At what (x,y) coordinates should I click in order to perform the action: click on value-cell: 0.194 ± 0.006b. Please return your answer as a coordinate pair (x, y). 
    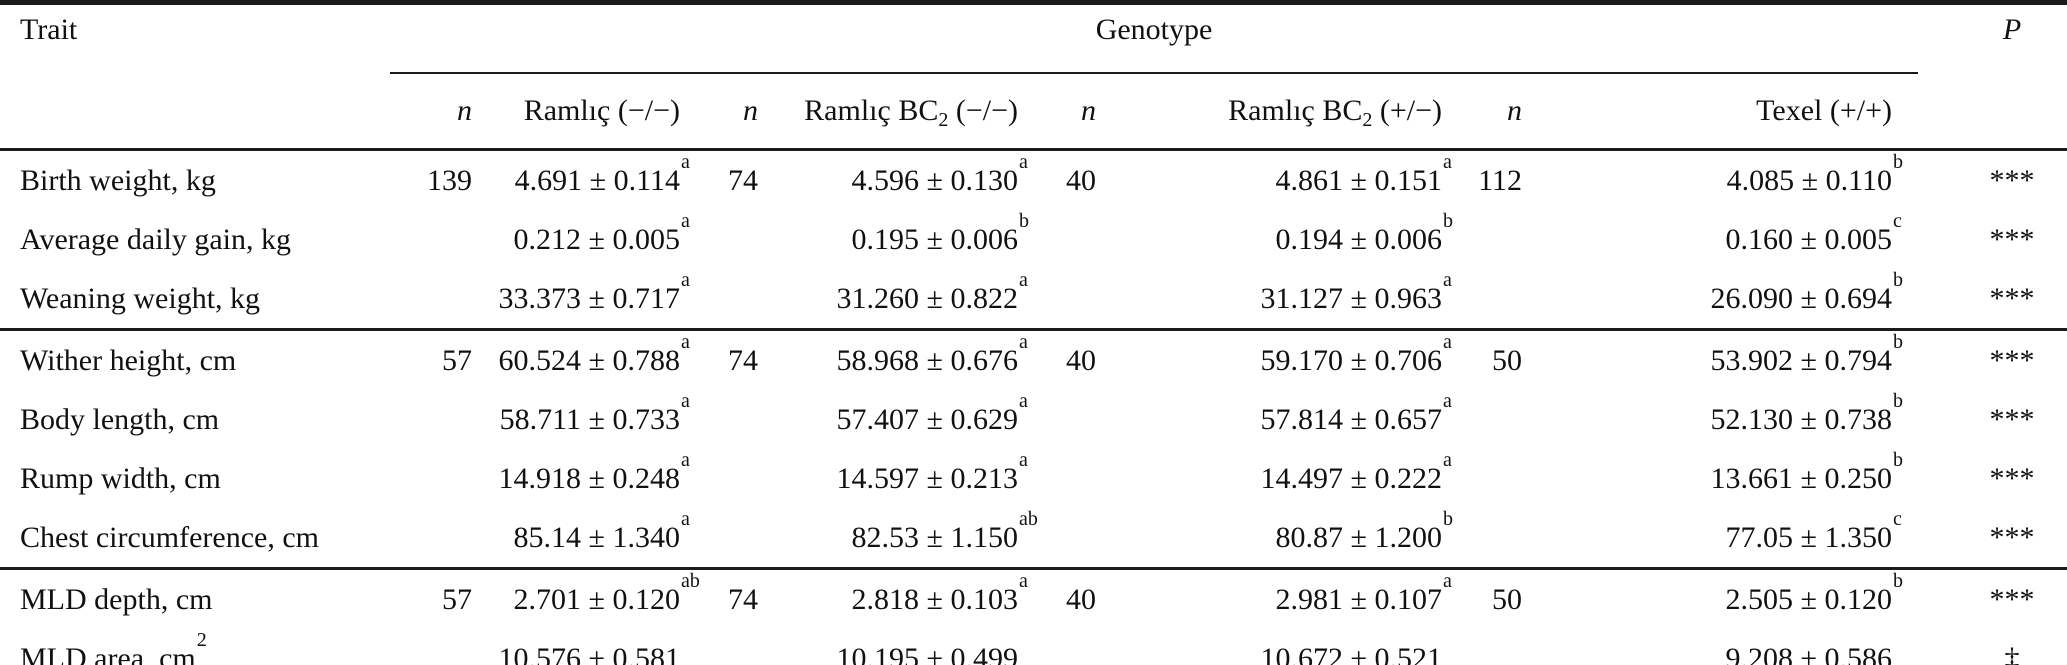
    Looking at the image, I should click on (1364, 232).